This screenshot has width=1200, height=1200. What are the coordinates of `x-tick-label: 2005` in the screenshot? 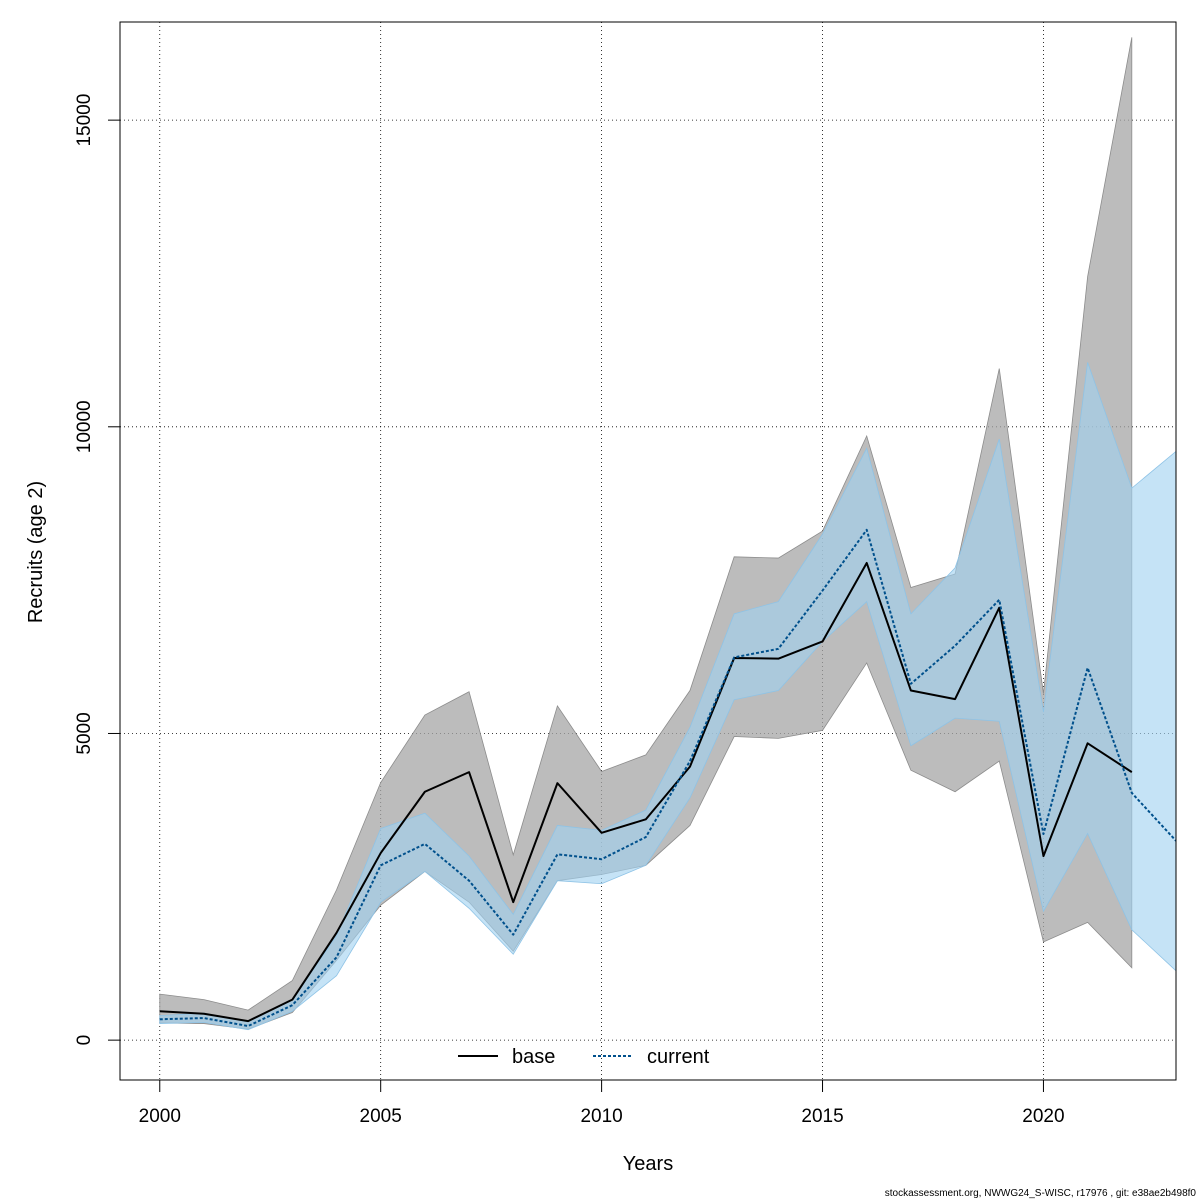 It's located at (381, 1116).